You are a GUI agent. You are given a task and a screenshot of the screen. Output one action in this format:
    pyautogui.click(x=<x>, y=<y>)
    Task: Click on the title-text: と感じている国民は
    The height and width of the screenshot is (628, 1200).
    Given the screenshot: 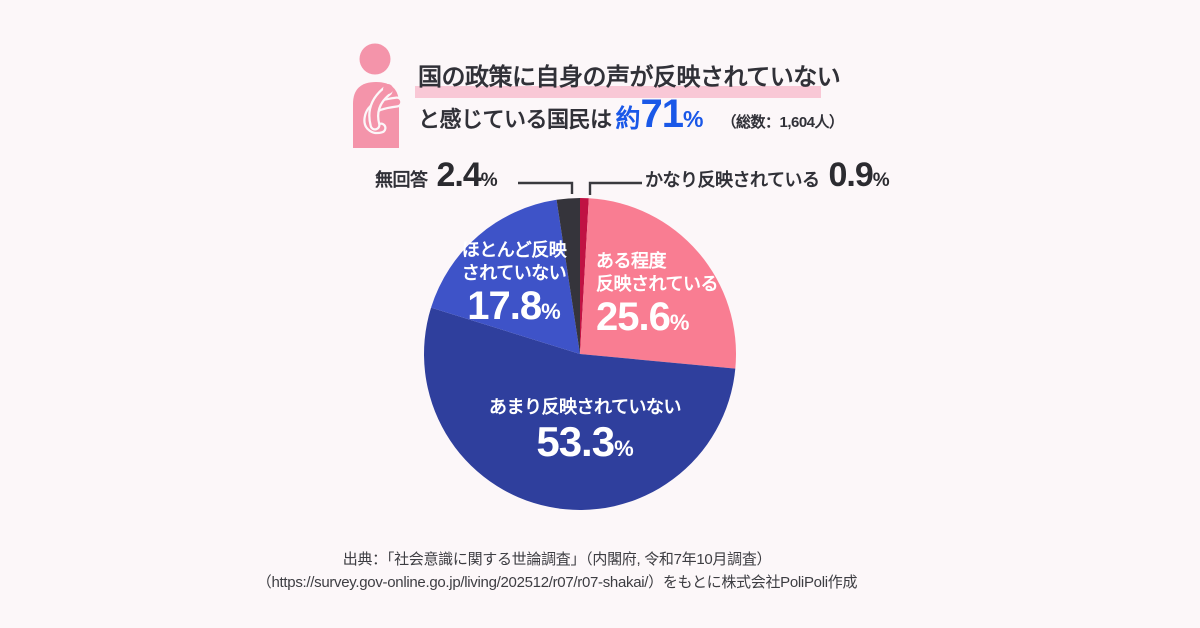 What is the action you would take?
    pyautogui.click(x=515, y=119)
    